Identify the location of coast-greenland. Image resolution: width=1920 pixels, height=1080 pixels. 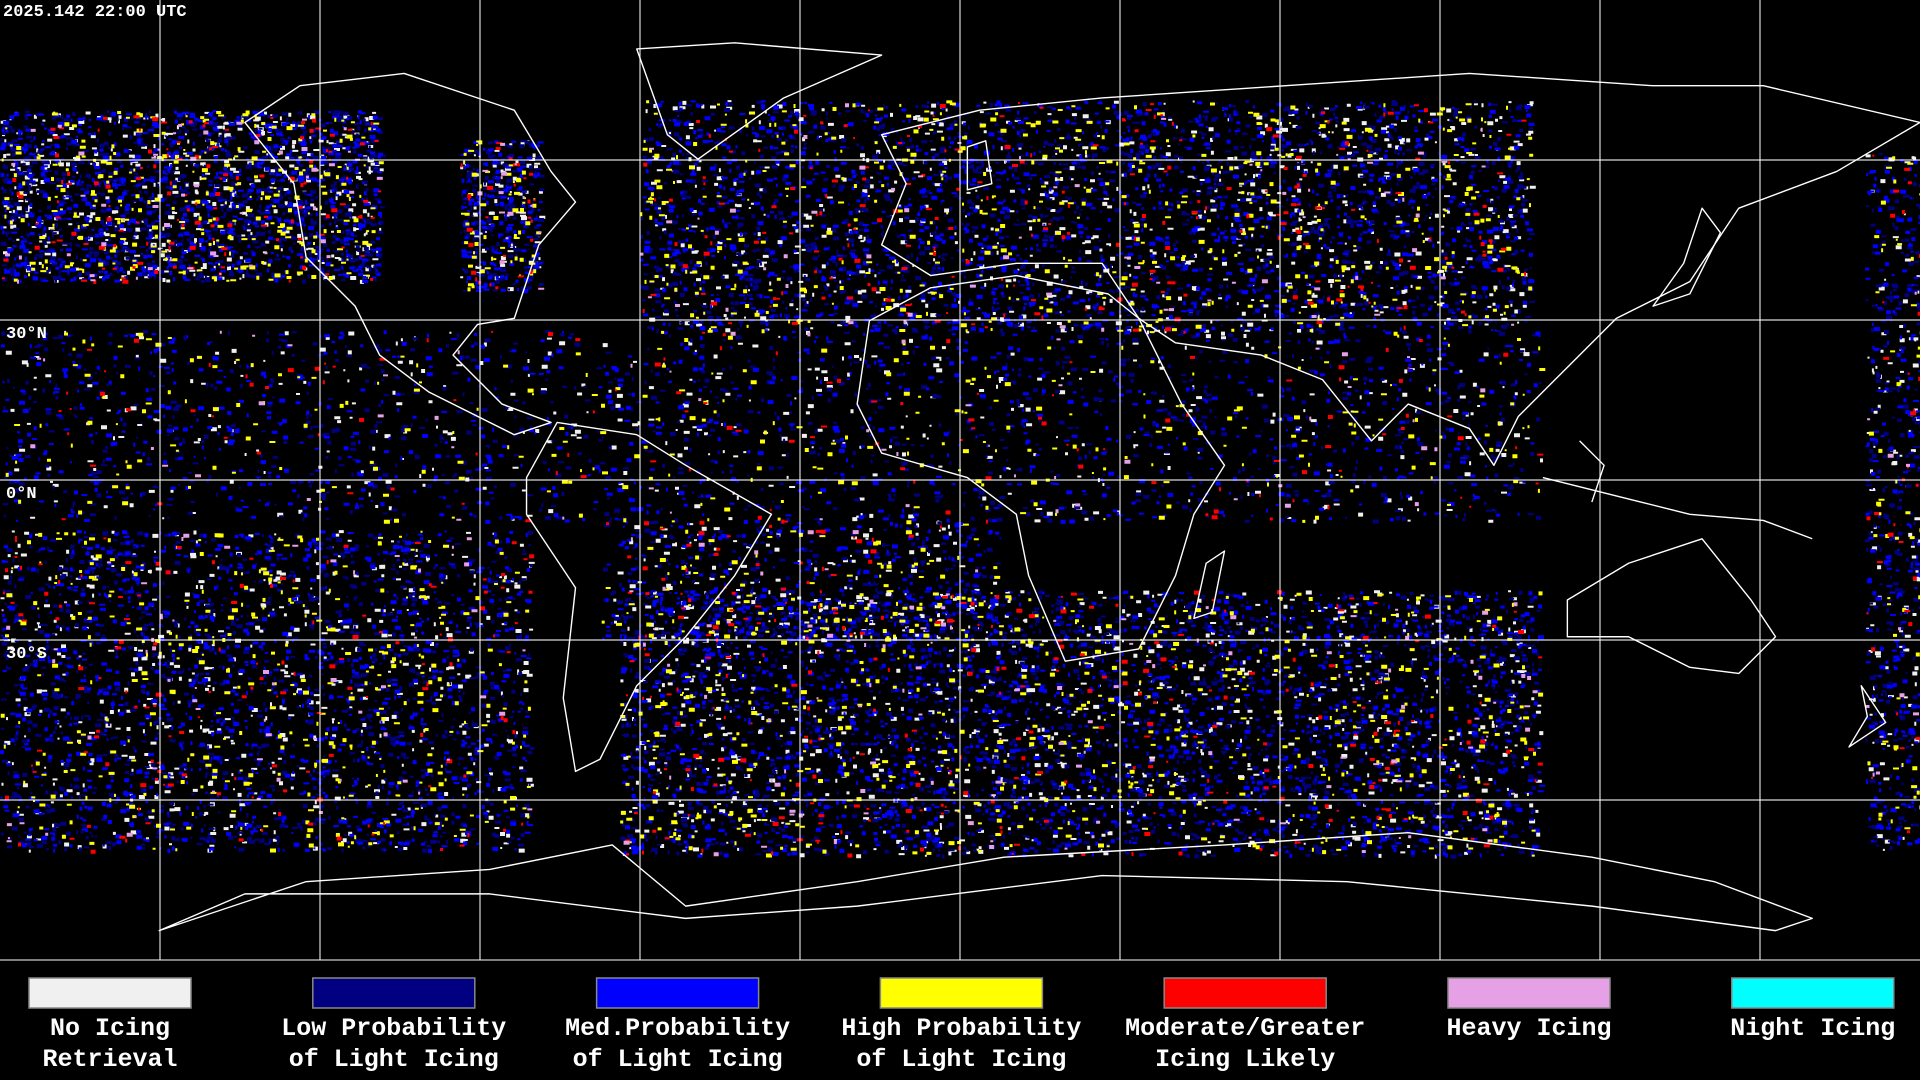
(759, 101).